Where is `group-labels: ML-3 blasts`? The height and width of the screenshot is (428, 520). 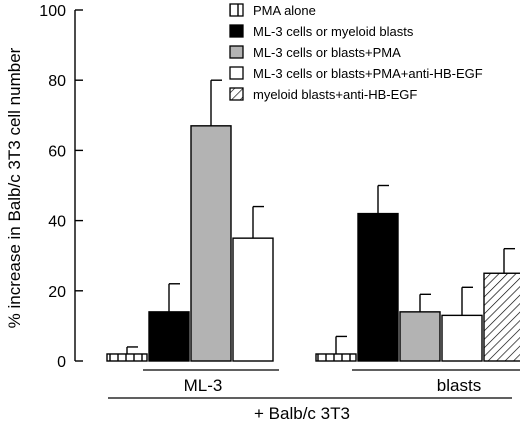 group-labels: ML-3 blasts is located at coordinates (331, 382).